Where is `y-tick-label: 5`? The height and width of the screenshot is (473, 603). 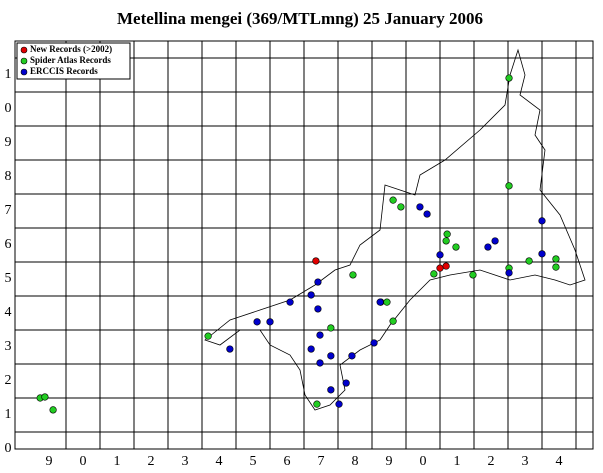
y-tick-label: 5 is located at coordinates (8, 278).